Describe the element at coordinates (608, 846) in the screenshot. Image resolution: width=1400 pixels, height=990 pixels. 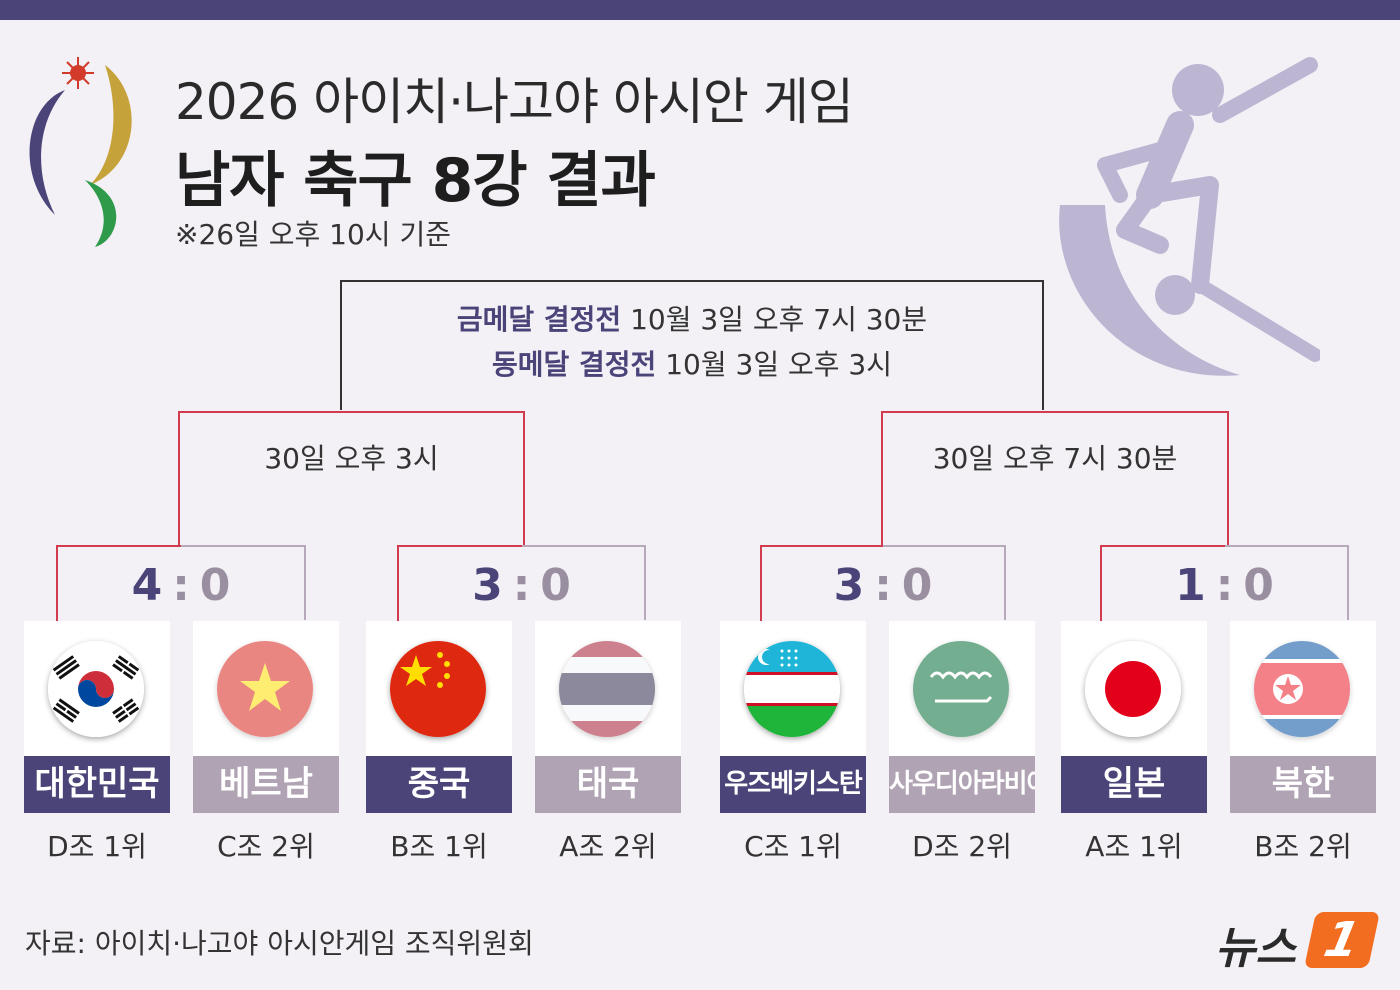
I see `team-rank: A조 2위` at that location.